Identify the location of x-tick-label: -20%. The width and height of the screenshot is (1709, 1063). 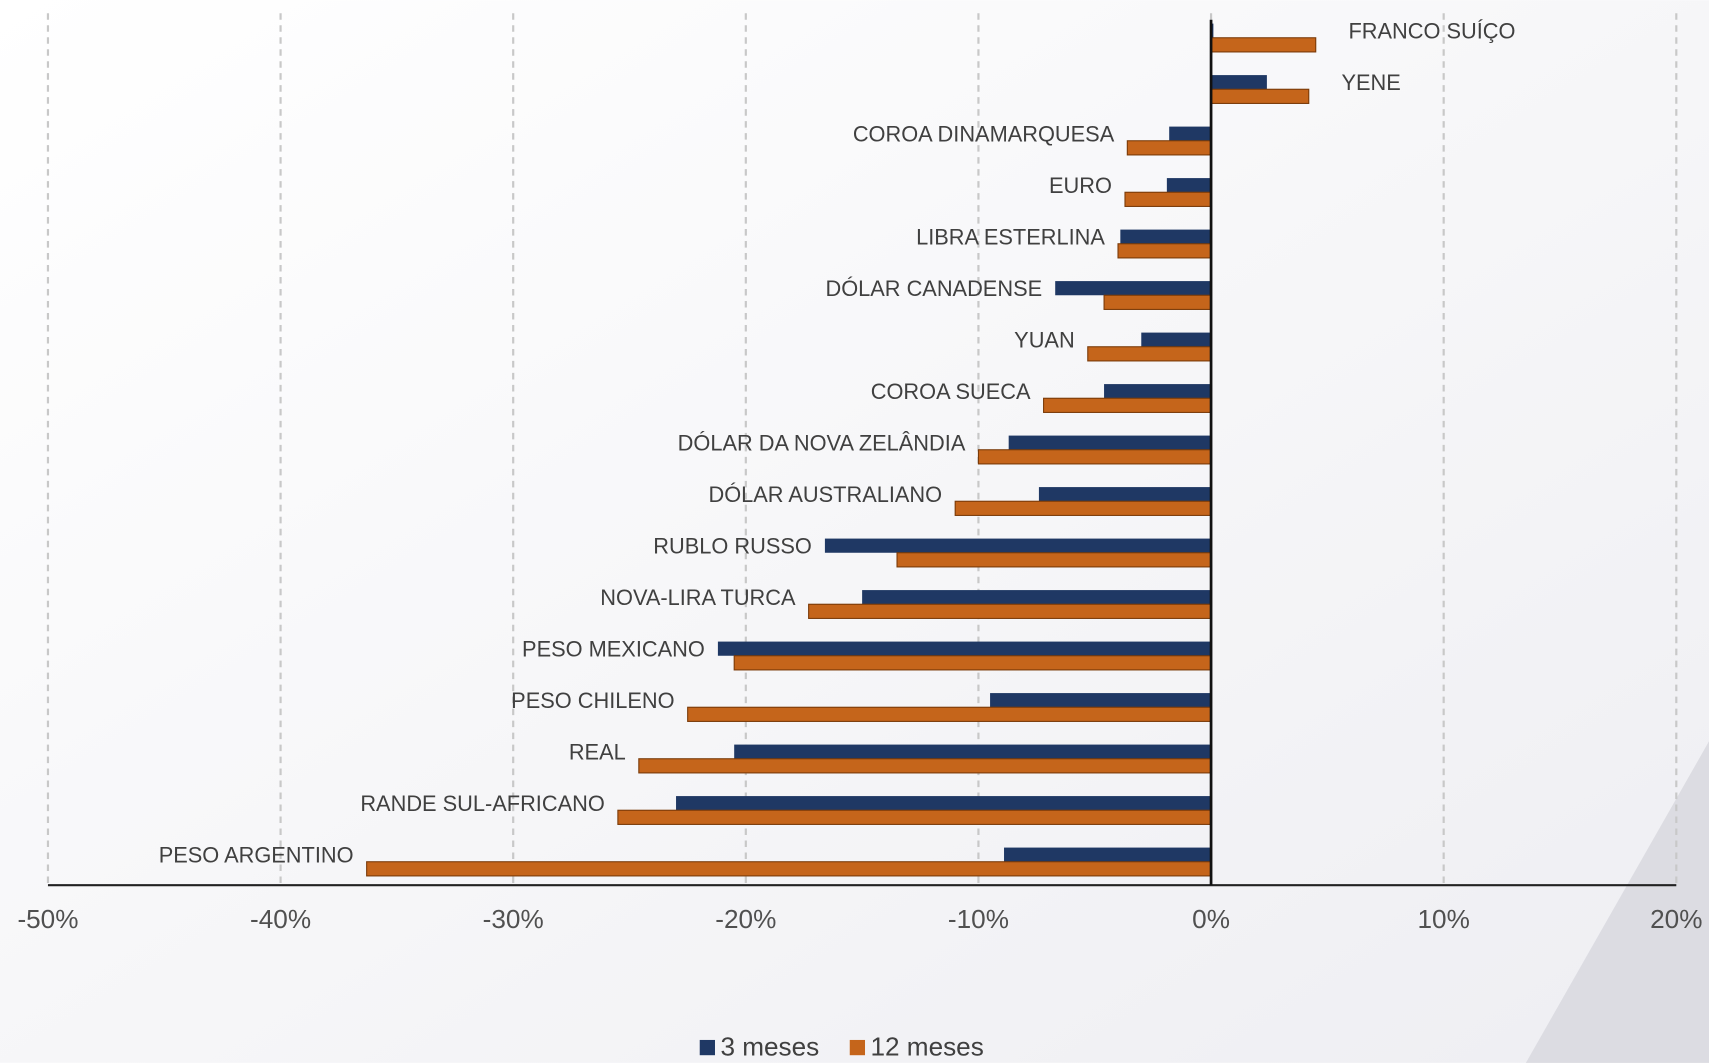
(745, 919).